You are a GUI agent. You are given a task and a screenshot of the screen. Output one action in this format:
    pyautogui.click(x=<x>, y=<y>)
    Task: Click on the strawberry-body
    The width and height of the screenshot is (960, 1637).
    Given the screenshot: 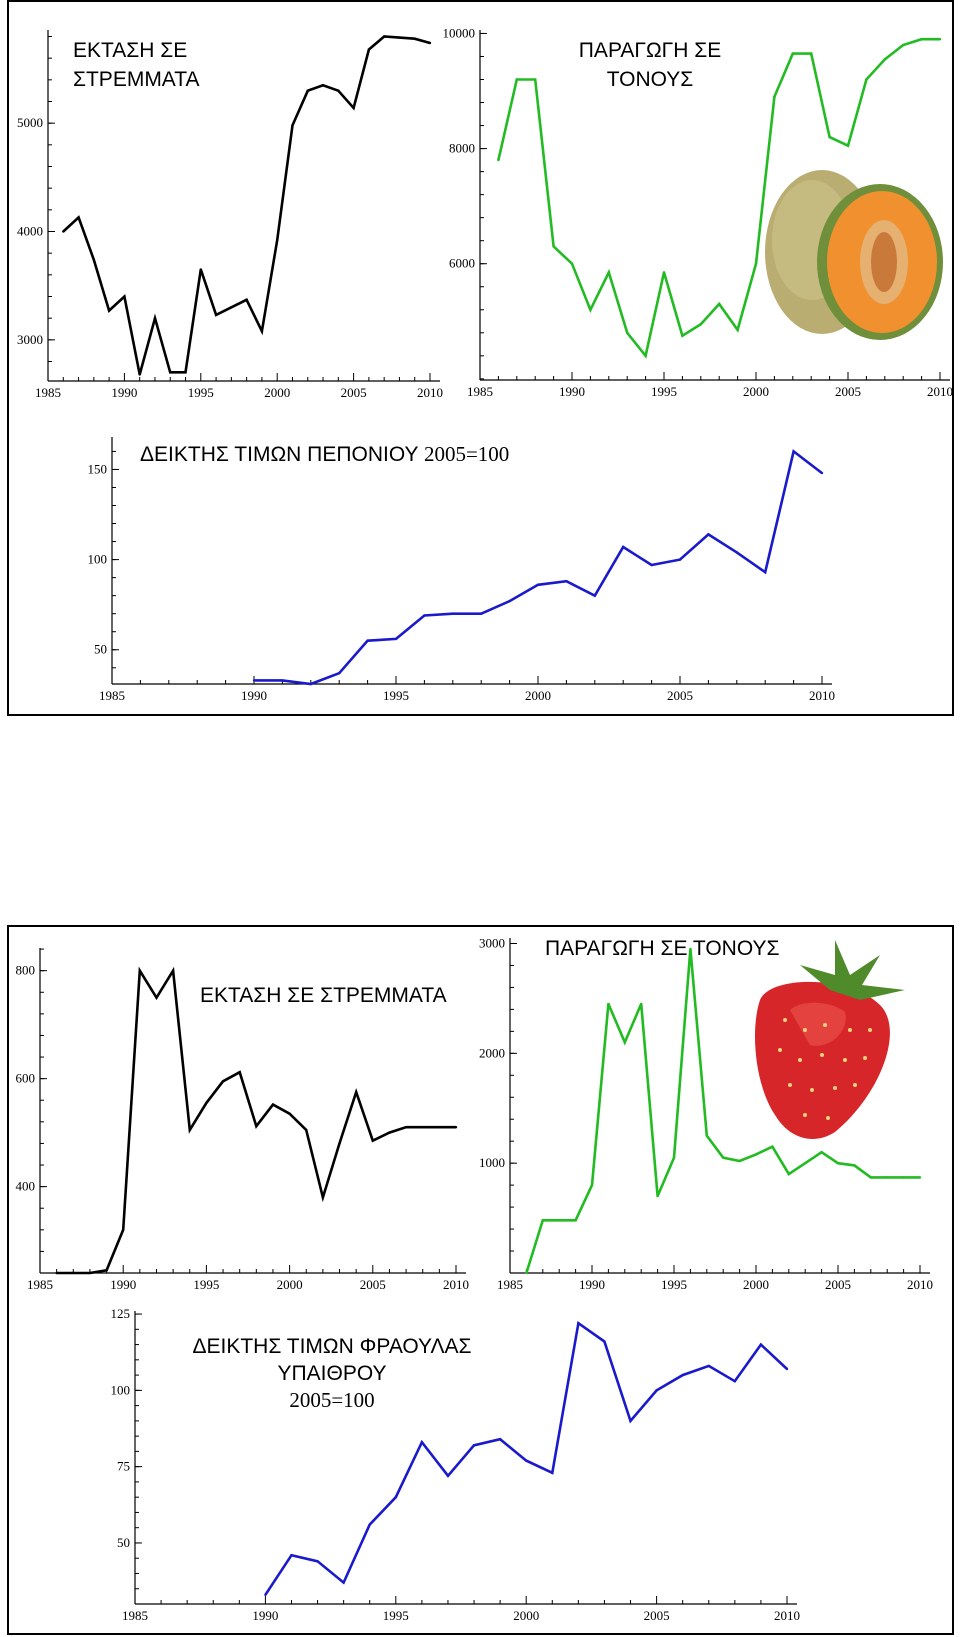 What is the action you would take?
    pyautogui.click(x=822, y=1060)
    